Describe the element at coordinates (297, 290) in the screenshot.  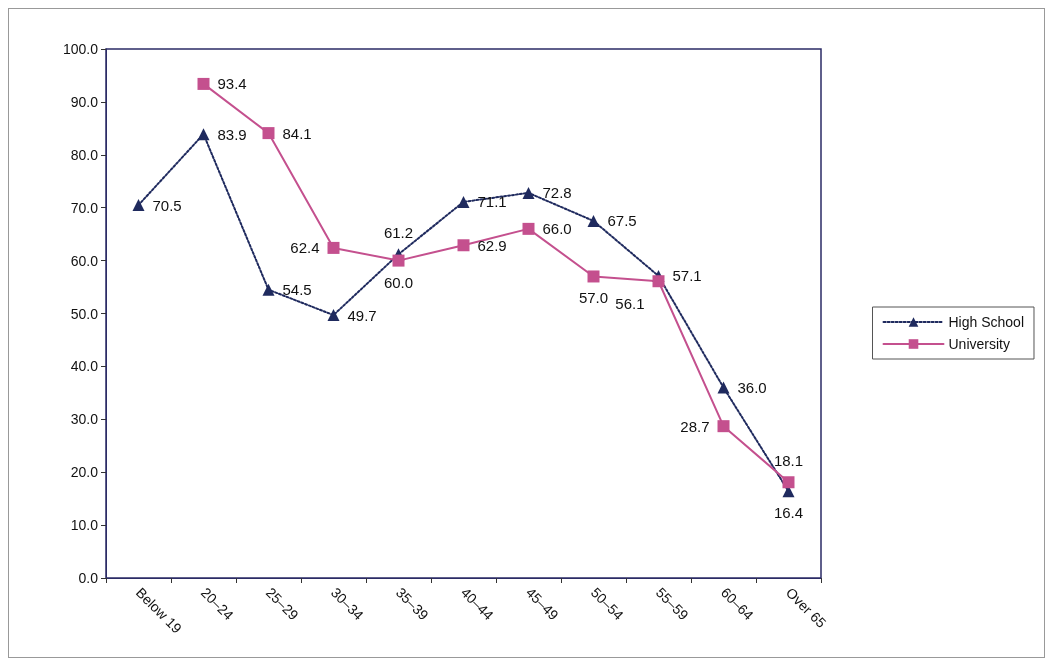
I see `data-label: 54.5` at that location.